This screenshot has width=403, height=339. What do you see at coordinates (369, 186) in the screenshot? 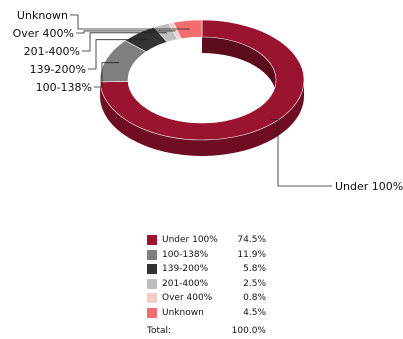
I see `callout-label-under-100: Under 100%` at bounding box center [369, 186].